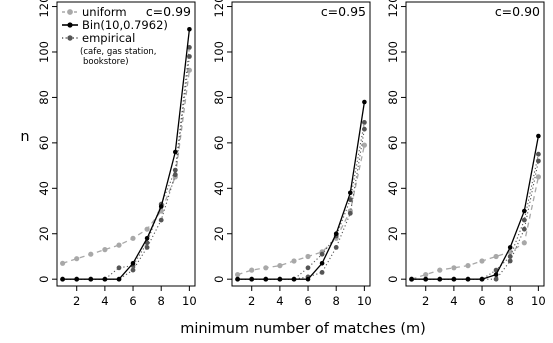 Image resolution: width=553 pixels, height=343 pixels. I want to click on legend-label: Bin(10,0.7962), so click(125, 25).